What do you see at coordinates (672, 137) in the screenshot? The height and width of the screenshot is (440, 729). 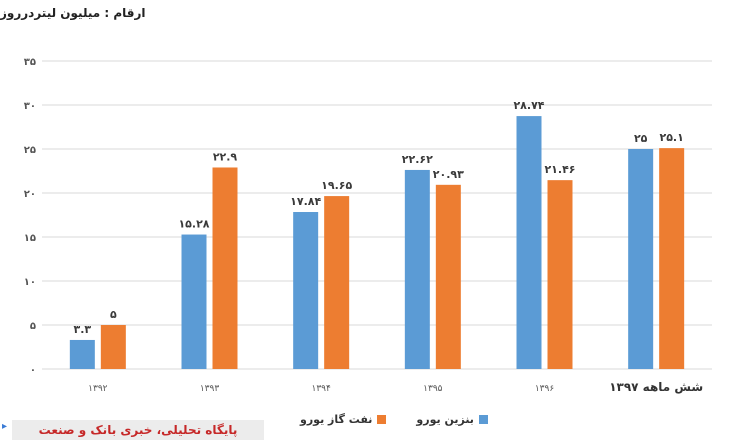 I see `data-label: ۲۵.۱` at bounding box center [672, 137].